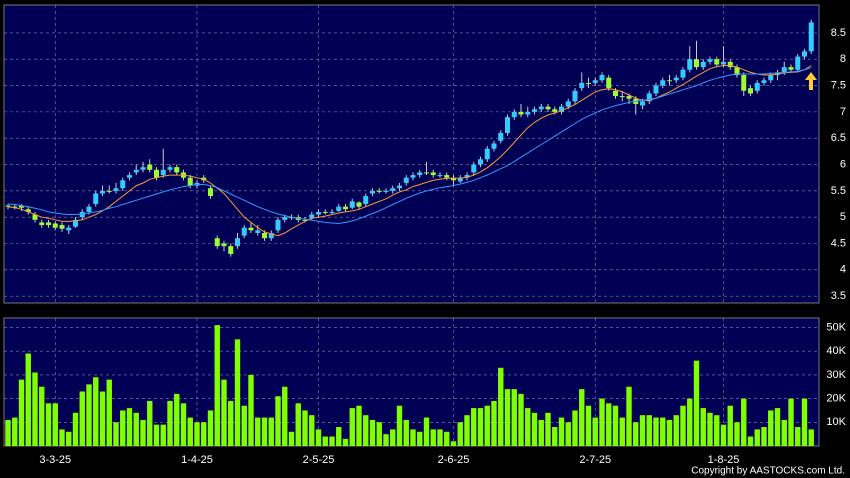 This screenshot has height=478, width=850. What do you see at coordinates (843, 217) in the screenshot?
I see `y-tick-label: 5` at bounding box center [843, 217].